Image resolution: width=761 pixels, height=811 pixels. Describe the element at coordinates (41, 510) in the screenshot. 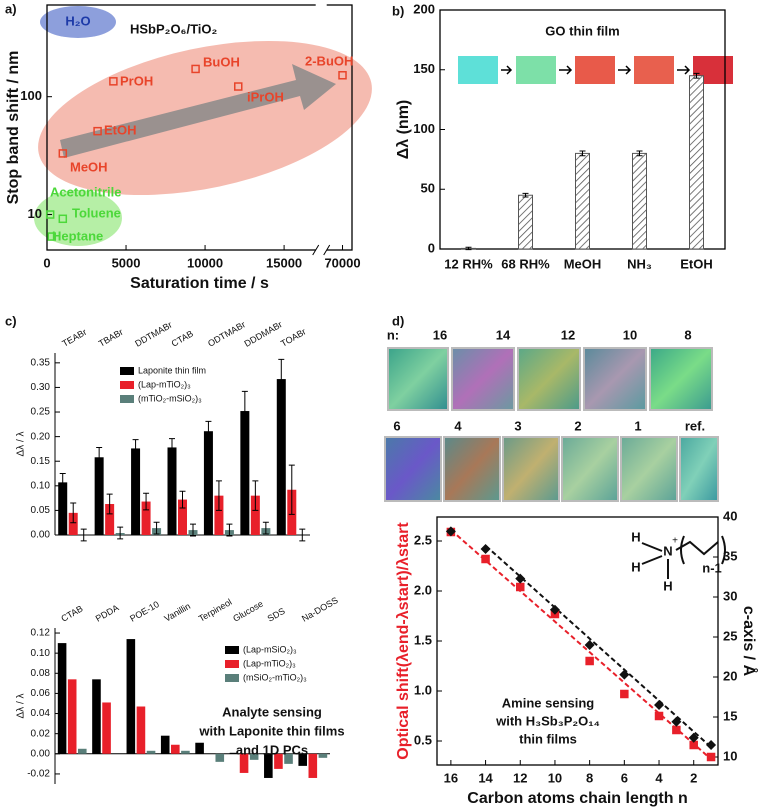

I see `y-tick-label: 0.05` at that location.